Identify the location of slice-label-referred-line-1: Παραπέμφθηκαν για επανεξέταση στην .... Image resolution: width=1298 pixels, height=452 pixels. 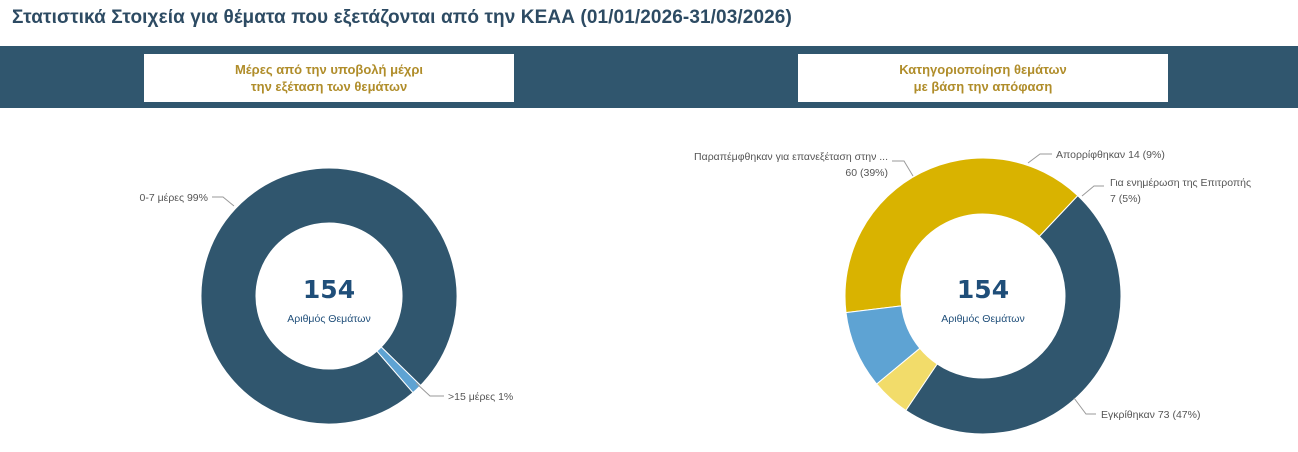
(791, 157).